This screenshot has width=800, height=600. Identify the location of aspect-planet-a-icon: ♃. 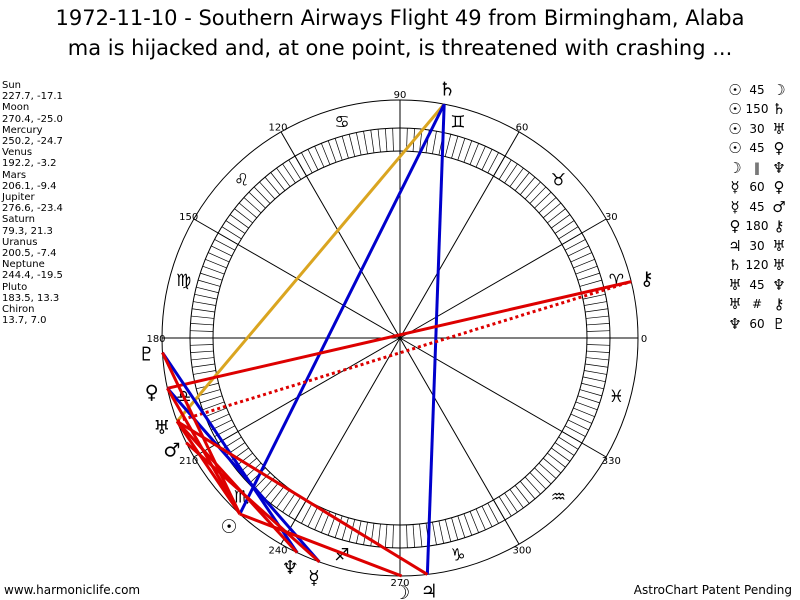
(735, 245).